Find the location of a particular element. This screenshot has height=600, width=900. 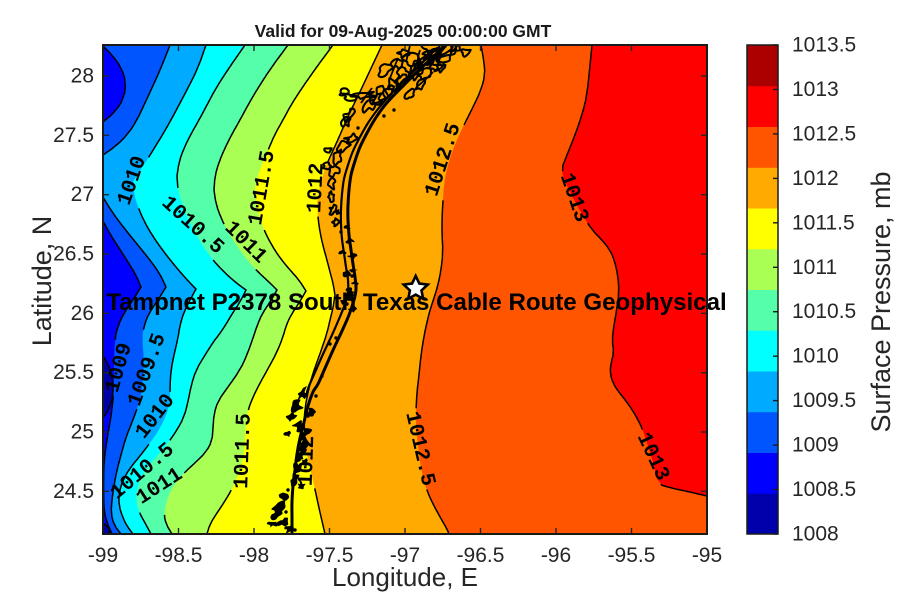

svg-text: 1008 is located at coordinates (815, 534).